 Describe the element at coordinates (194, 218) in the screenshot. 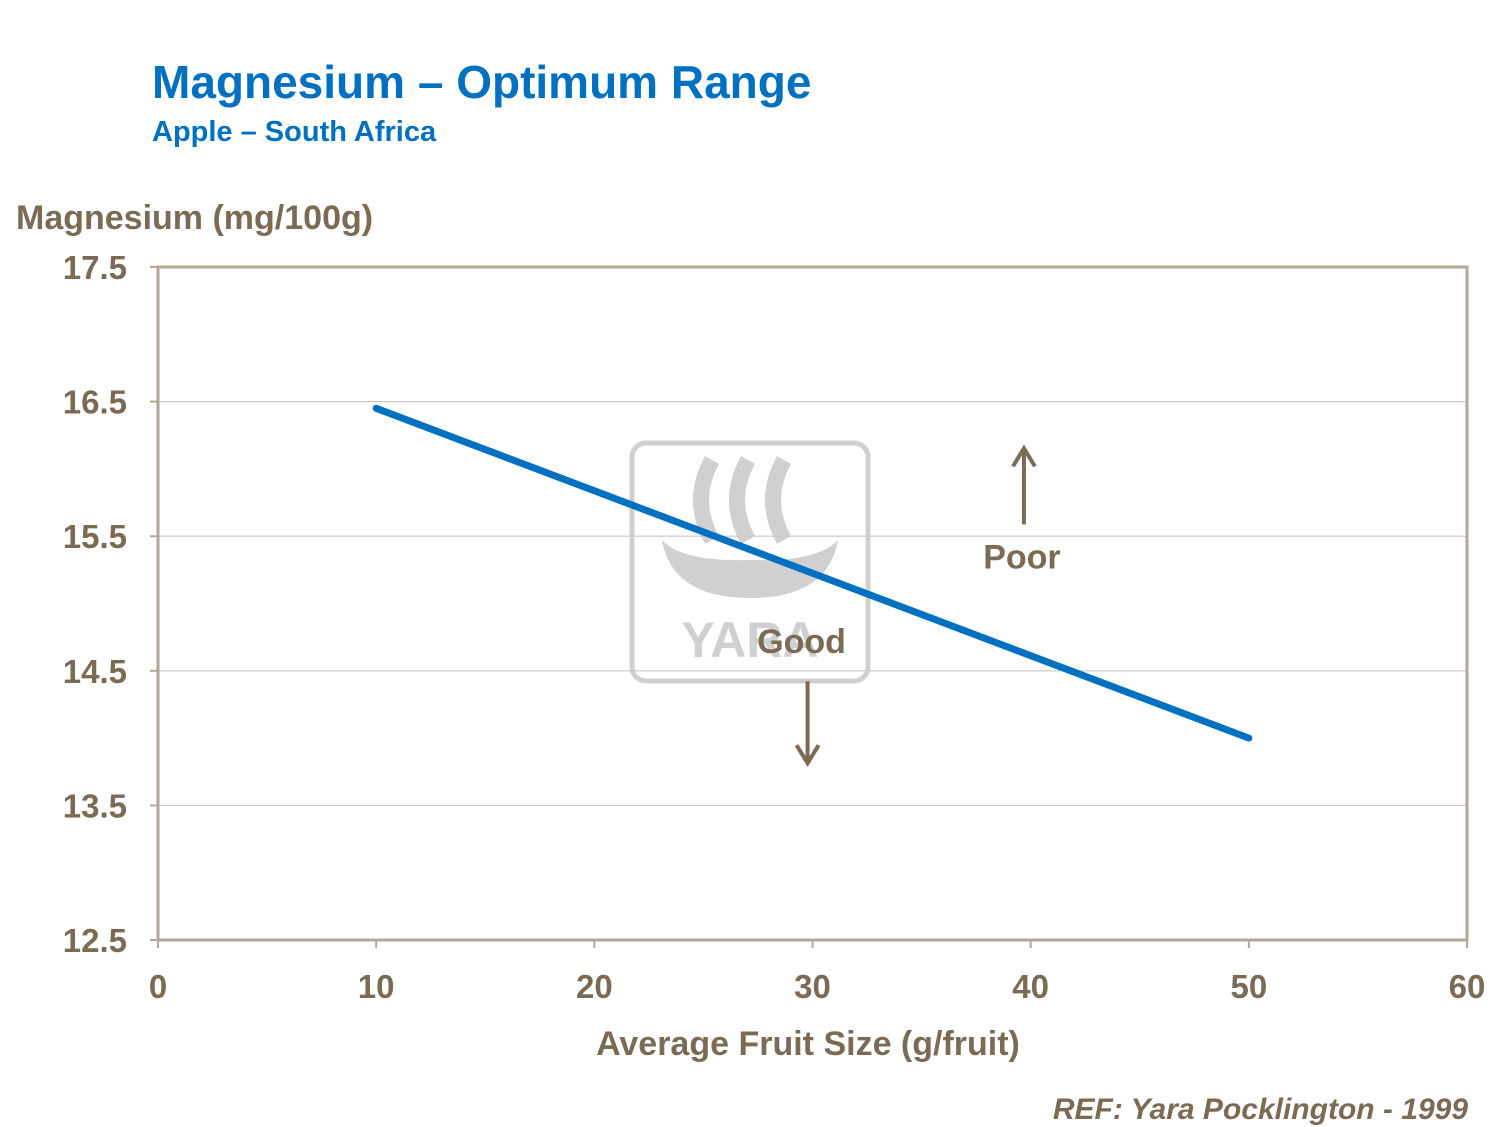

I see `y-axis-title: Magnesium (mg/100g)` at that location.